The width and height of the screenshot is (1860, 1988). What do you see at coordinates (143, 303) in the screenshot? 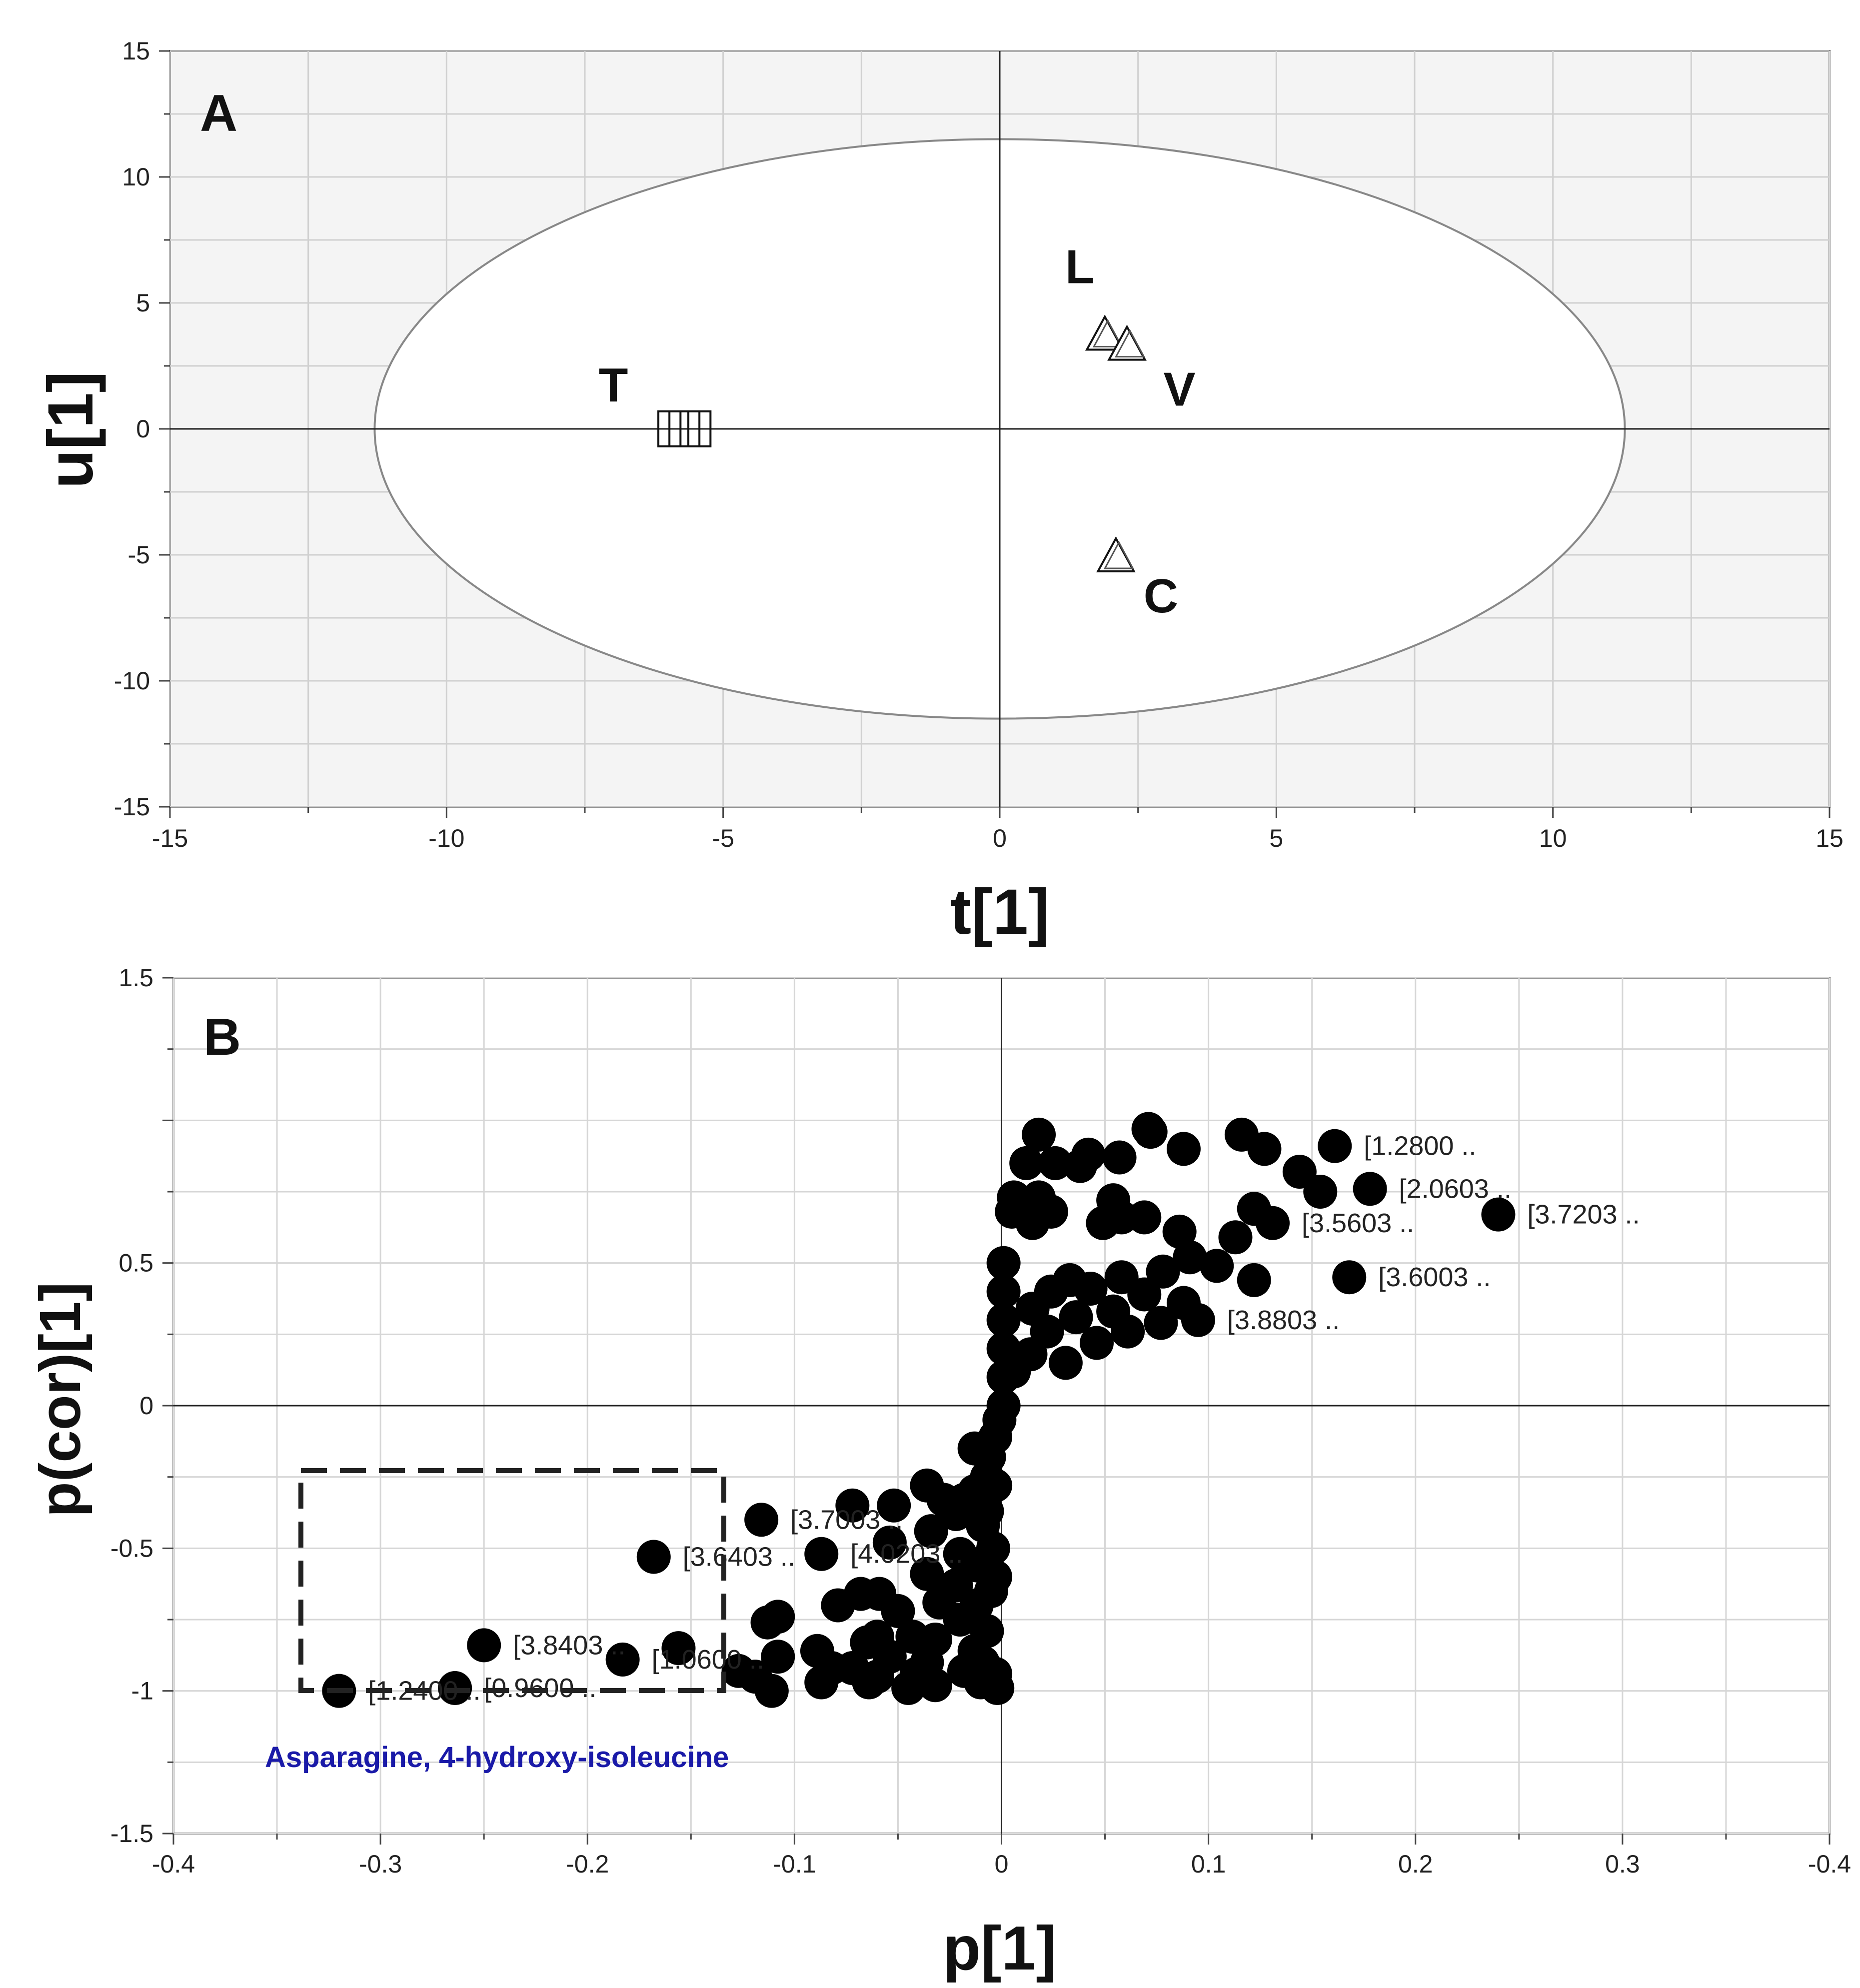
I see `y-tick-label: 5` at bounding box center [143, 303].